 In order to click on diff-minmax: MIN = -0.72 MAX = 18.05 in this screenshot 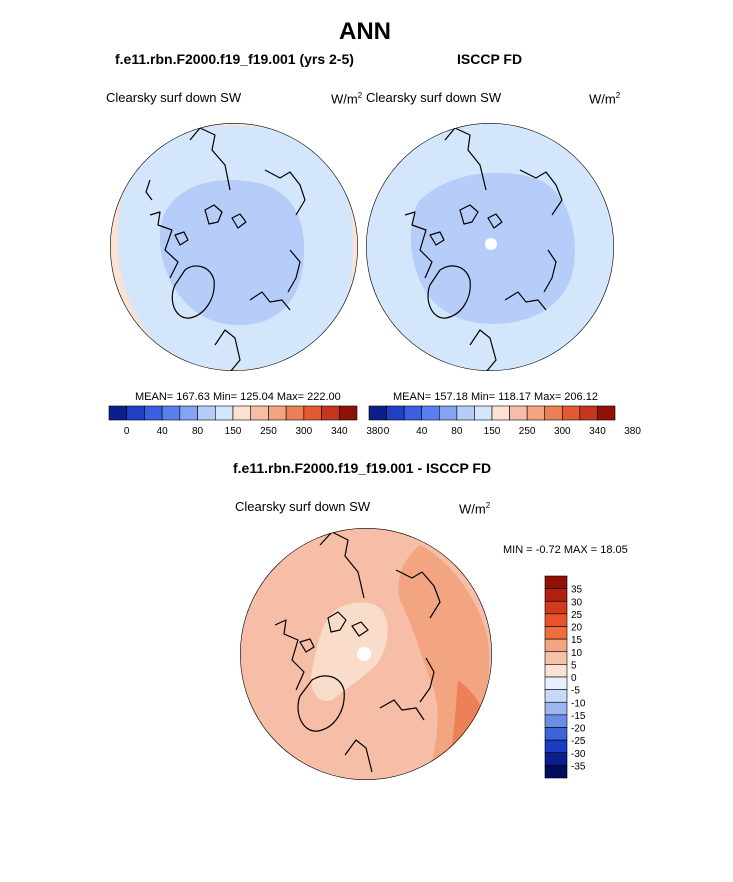, I will do `click(565, 550)`.